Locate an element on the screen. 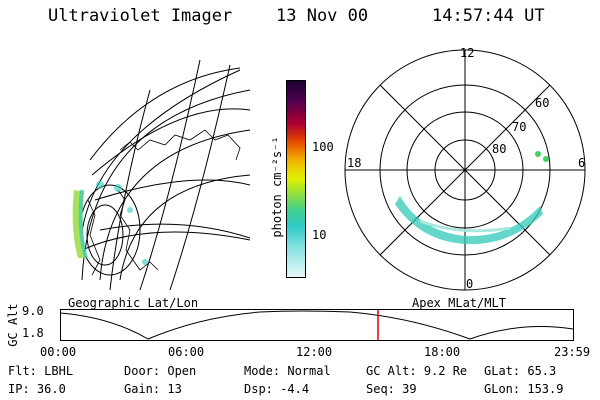 This screenshot has height=400, width=600. timeline-xtick-0600: 06:00 is located at coordinates (186, 352).